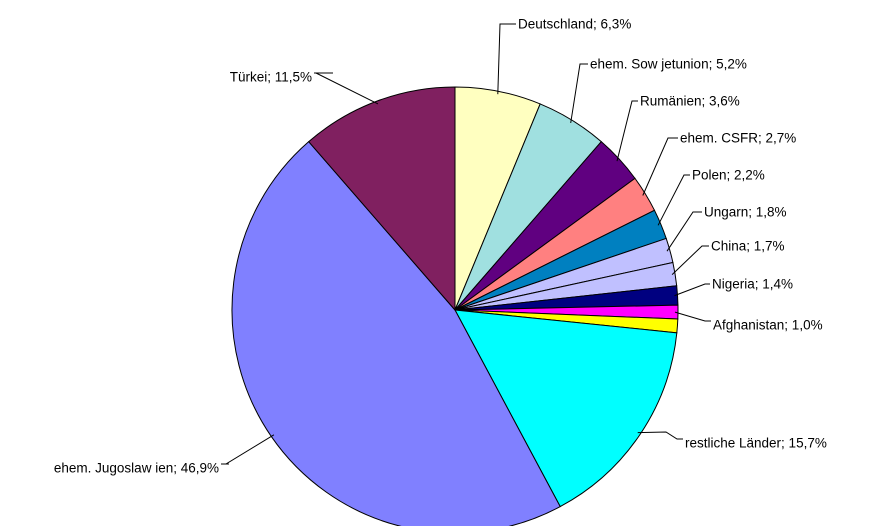 This screenshot has width=869, height=526. Describe the element at coordinates (690, 101) in the screenshot. I see `slice-label-2: Rumänien; 3,6%` at that location.